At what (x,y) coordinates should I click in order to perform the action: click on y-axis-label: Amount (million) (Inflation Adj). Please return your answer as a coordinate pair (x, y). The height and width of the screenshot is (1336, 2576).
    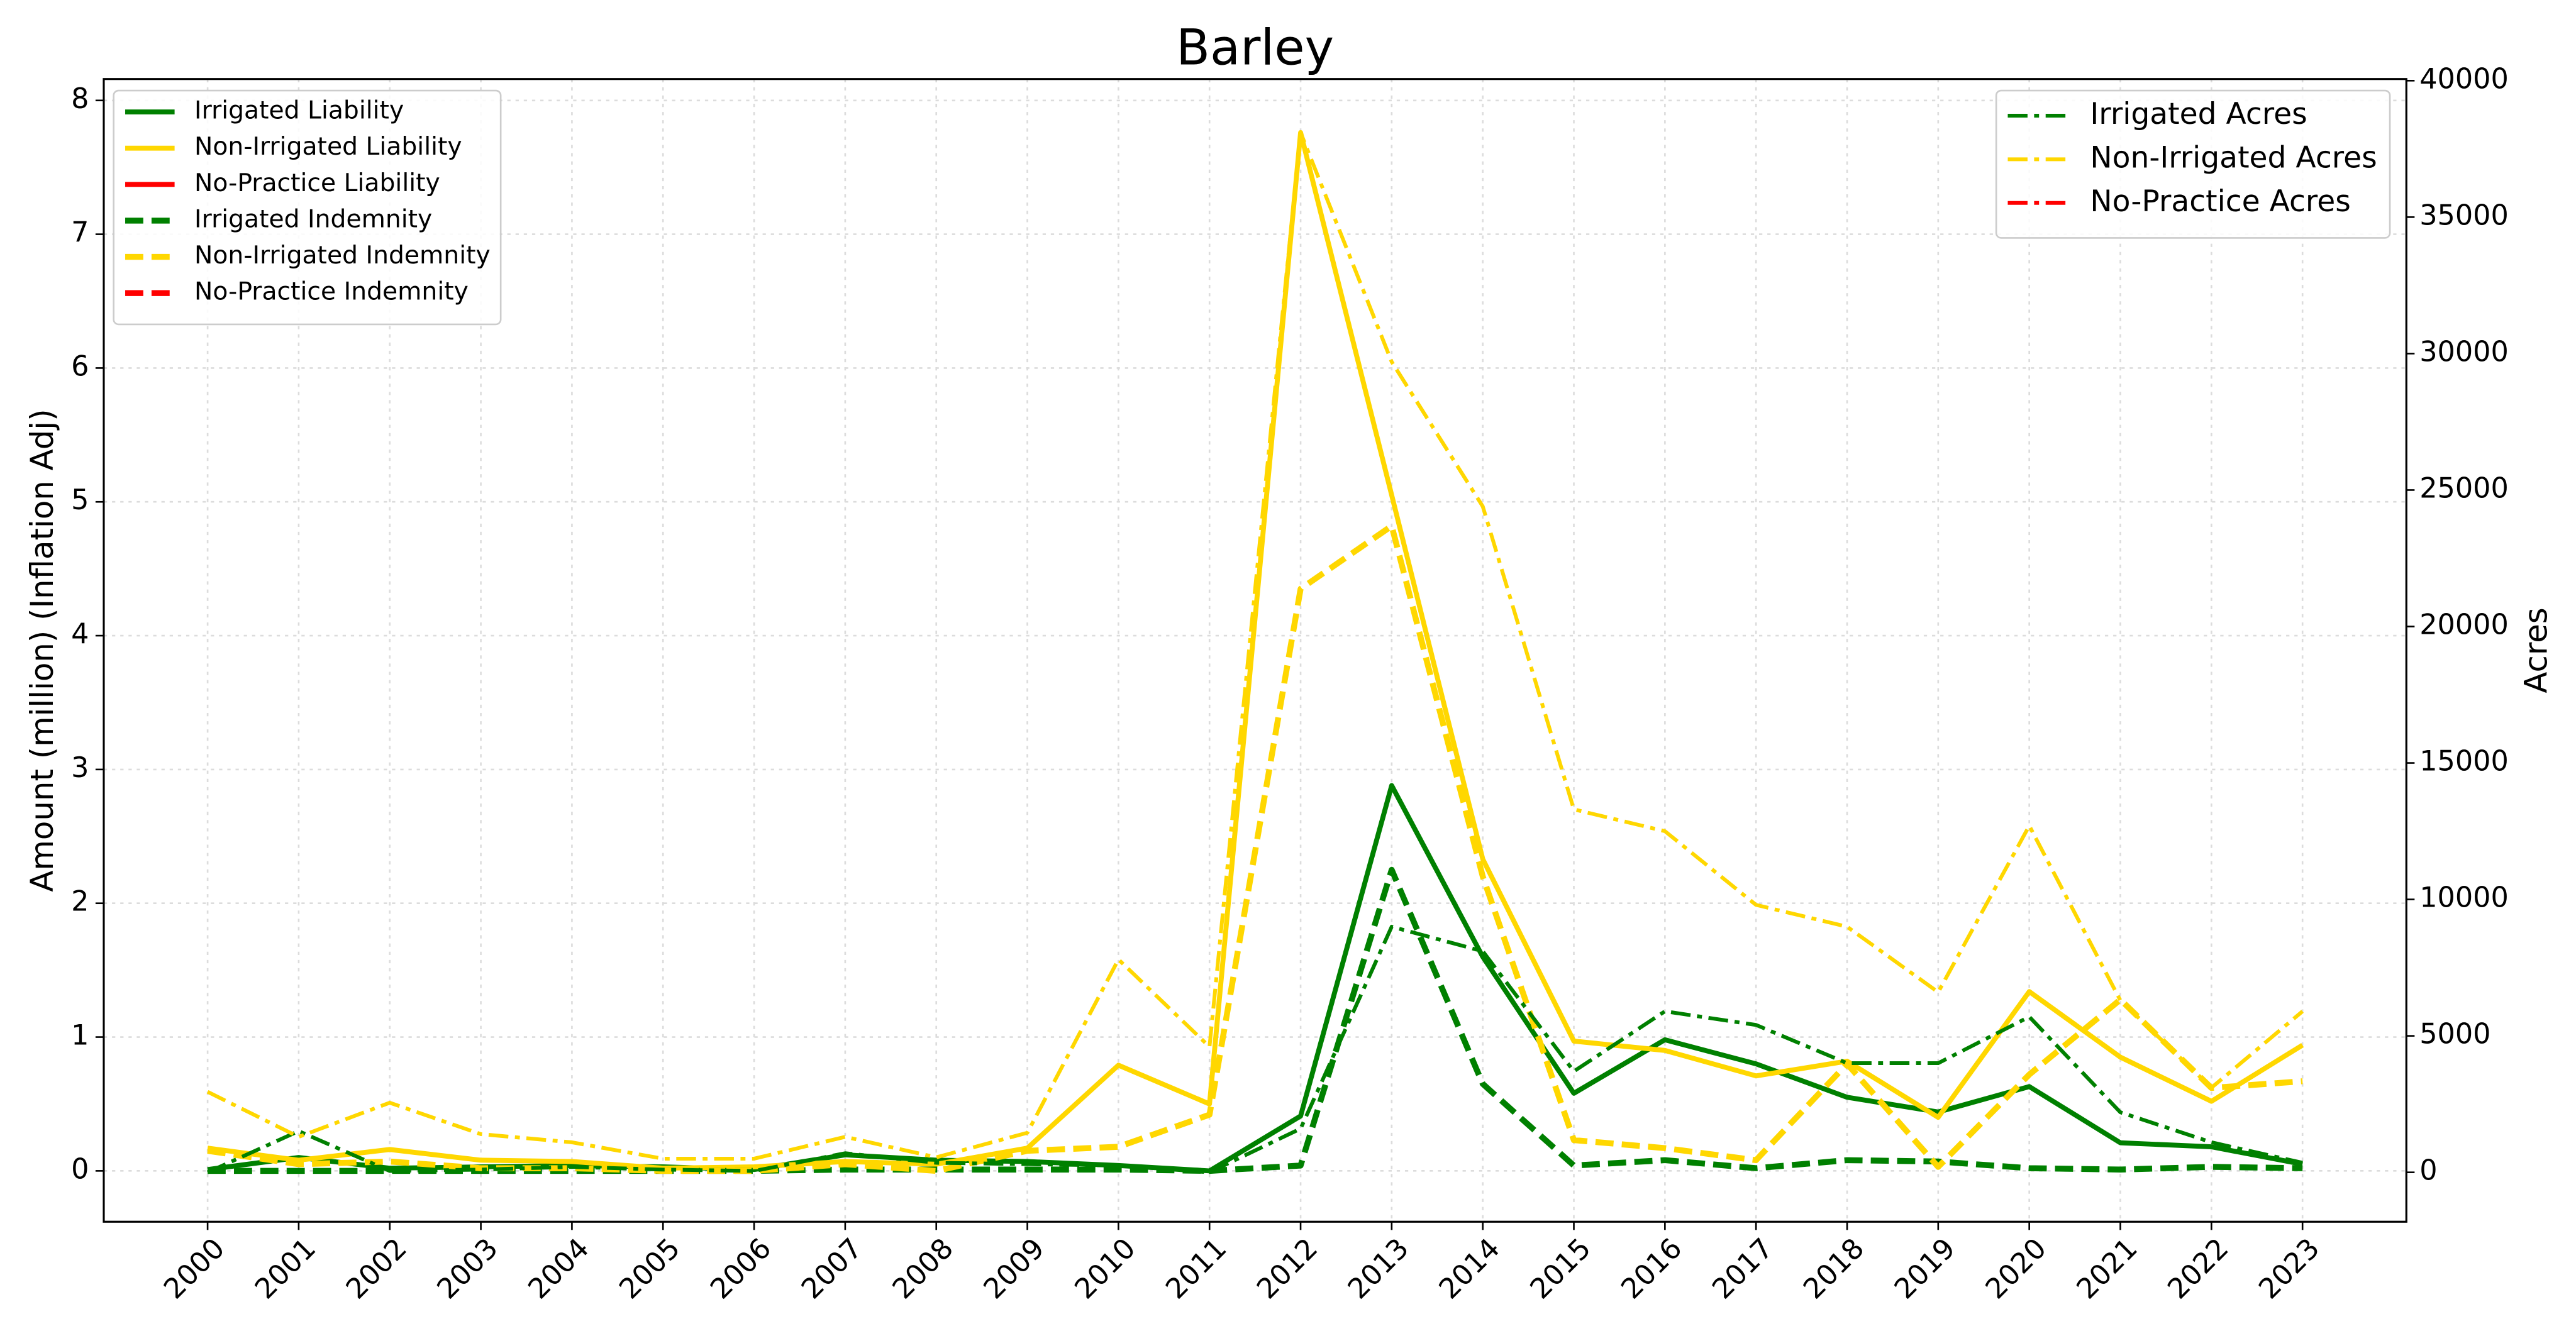
    Looking at the image, I should click on (42, 650).